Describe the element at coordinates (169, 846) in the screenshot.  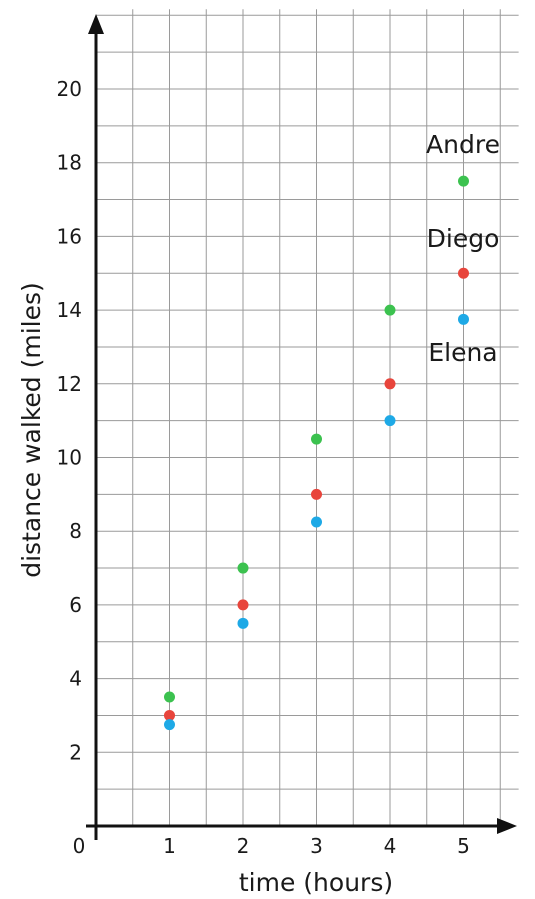
I see `x-tick-label: 1` at that location.